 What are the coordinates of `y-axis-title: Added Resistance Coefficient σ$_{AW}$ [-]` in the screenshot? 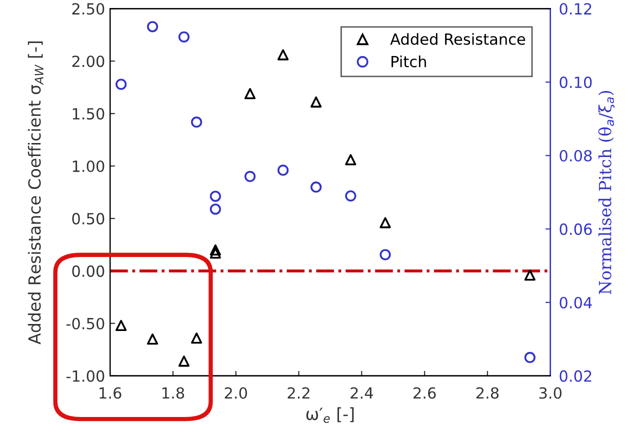 It's located at (36, 192).